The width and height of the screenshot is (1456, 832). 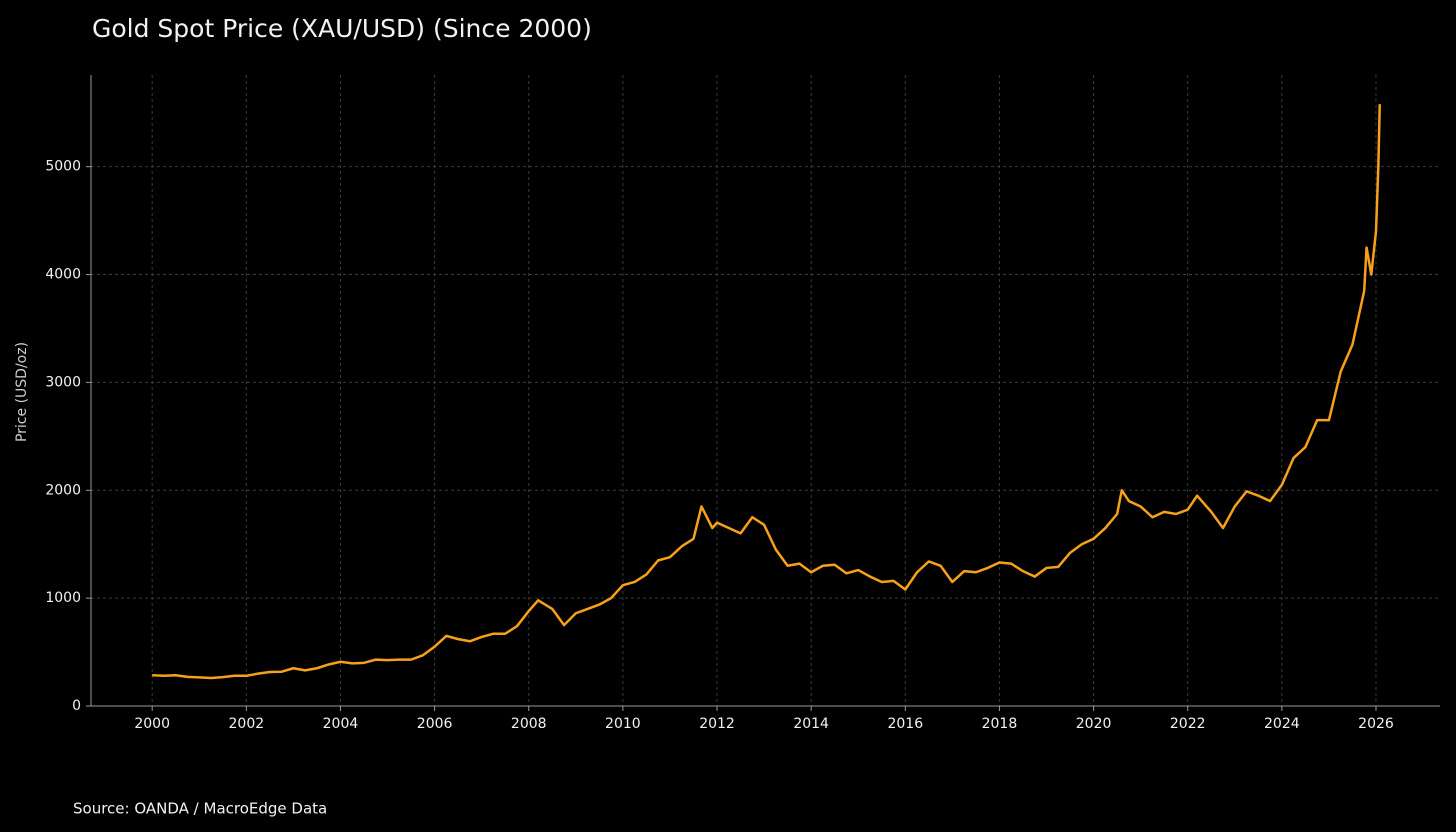 What do you see at coordinates (435, 724) in the screenshot?
I see `x-tick-label: 2006` at bounding box center [435, 724].